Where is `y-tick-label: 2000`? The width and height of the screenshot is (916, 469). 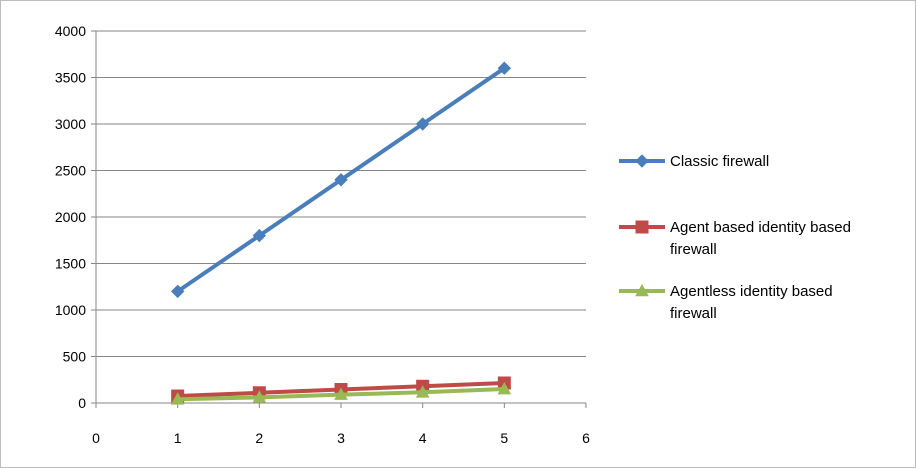 y-tick-label: 2000 is located at coordinates (70, 217).